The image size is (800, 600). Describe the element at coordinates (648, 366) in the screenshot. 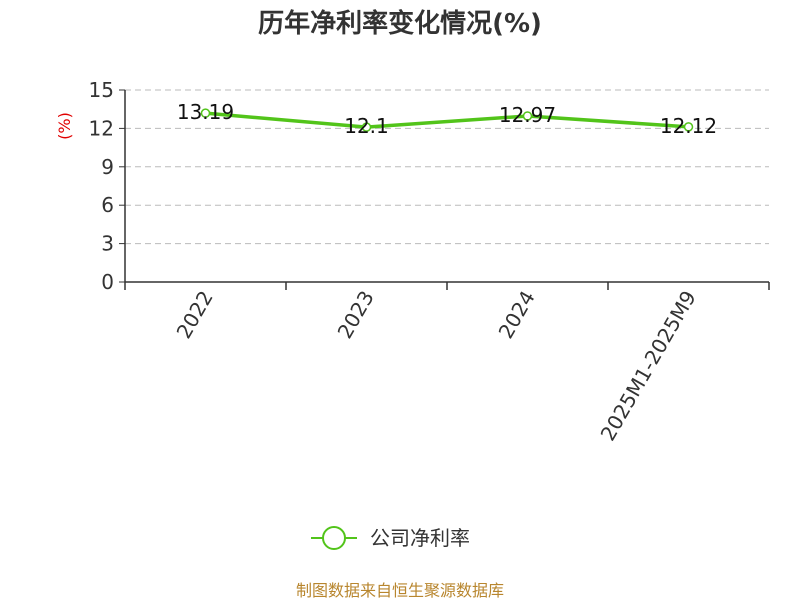

I see `x-category-label: 2025M1-2025M9` at that location.